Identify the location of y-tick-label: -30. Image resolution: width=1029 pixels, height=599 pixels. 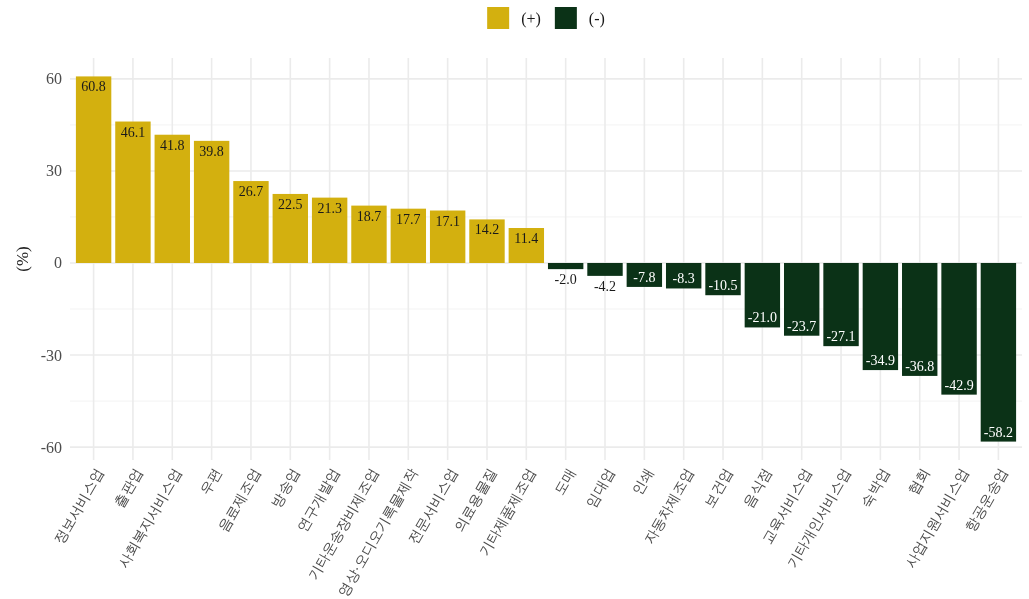
(51, 355).